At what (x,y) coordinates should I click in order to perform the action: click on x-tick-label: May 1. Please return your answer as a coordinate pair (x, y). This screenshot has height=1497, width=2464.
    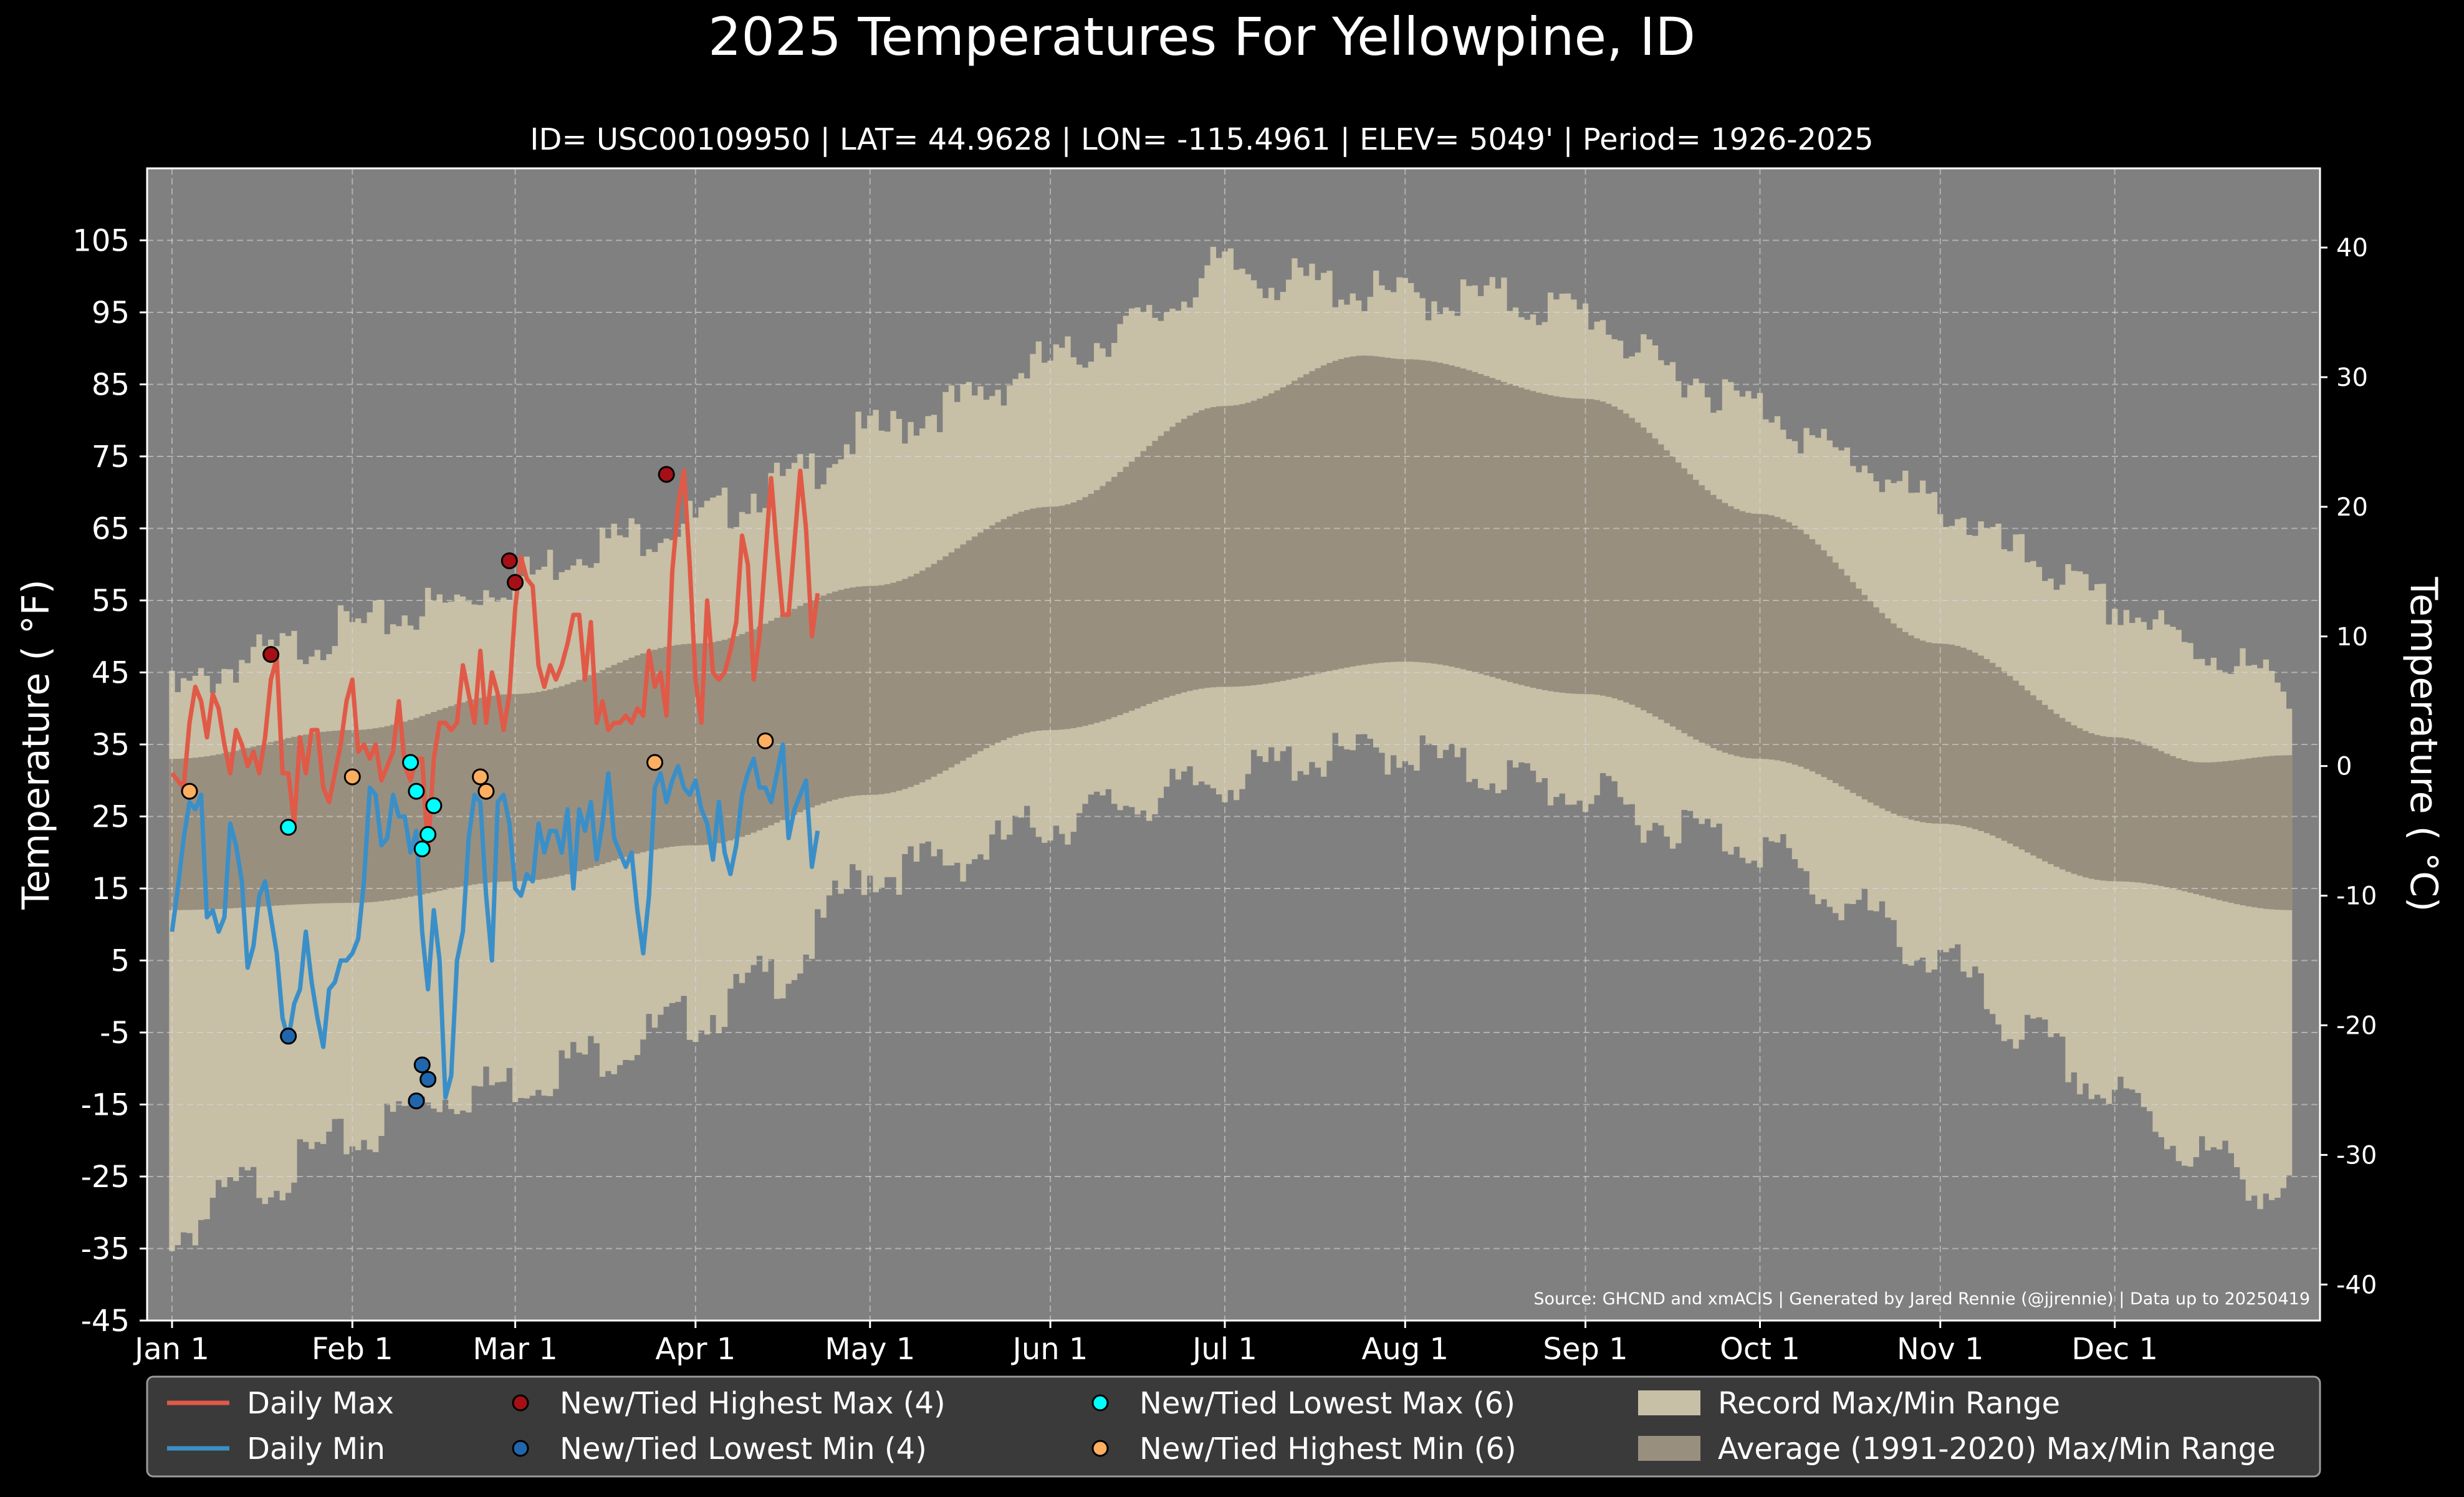
    Looking at the image, I should click on (870, 1349).